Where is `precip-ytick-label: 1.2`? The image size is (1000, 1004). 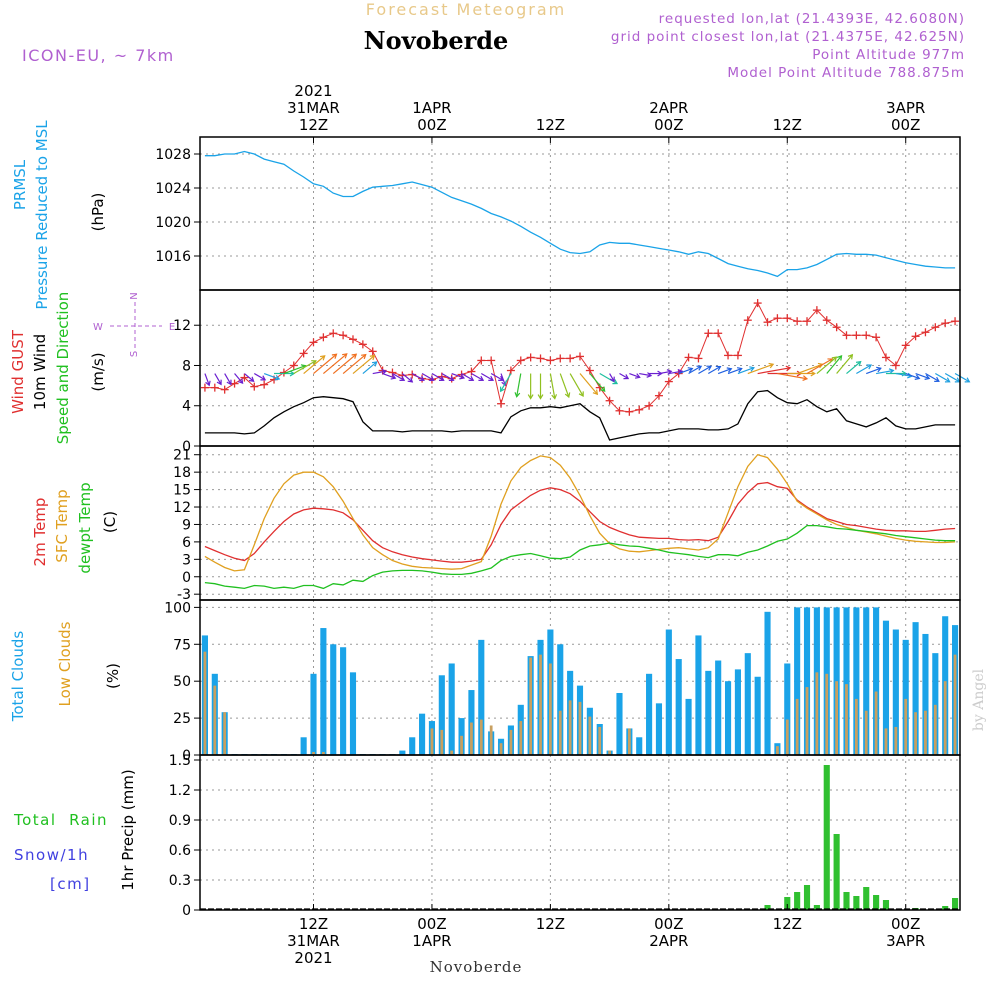
precip-ytick-label: 1.2 is located at coordinates (180, 791).